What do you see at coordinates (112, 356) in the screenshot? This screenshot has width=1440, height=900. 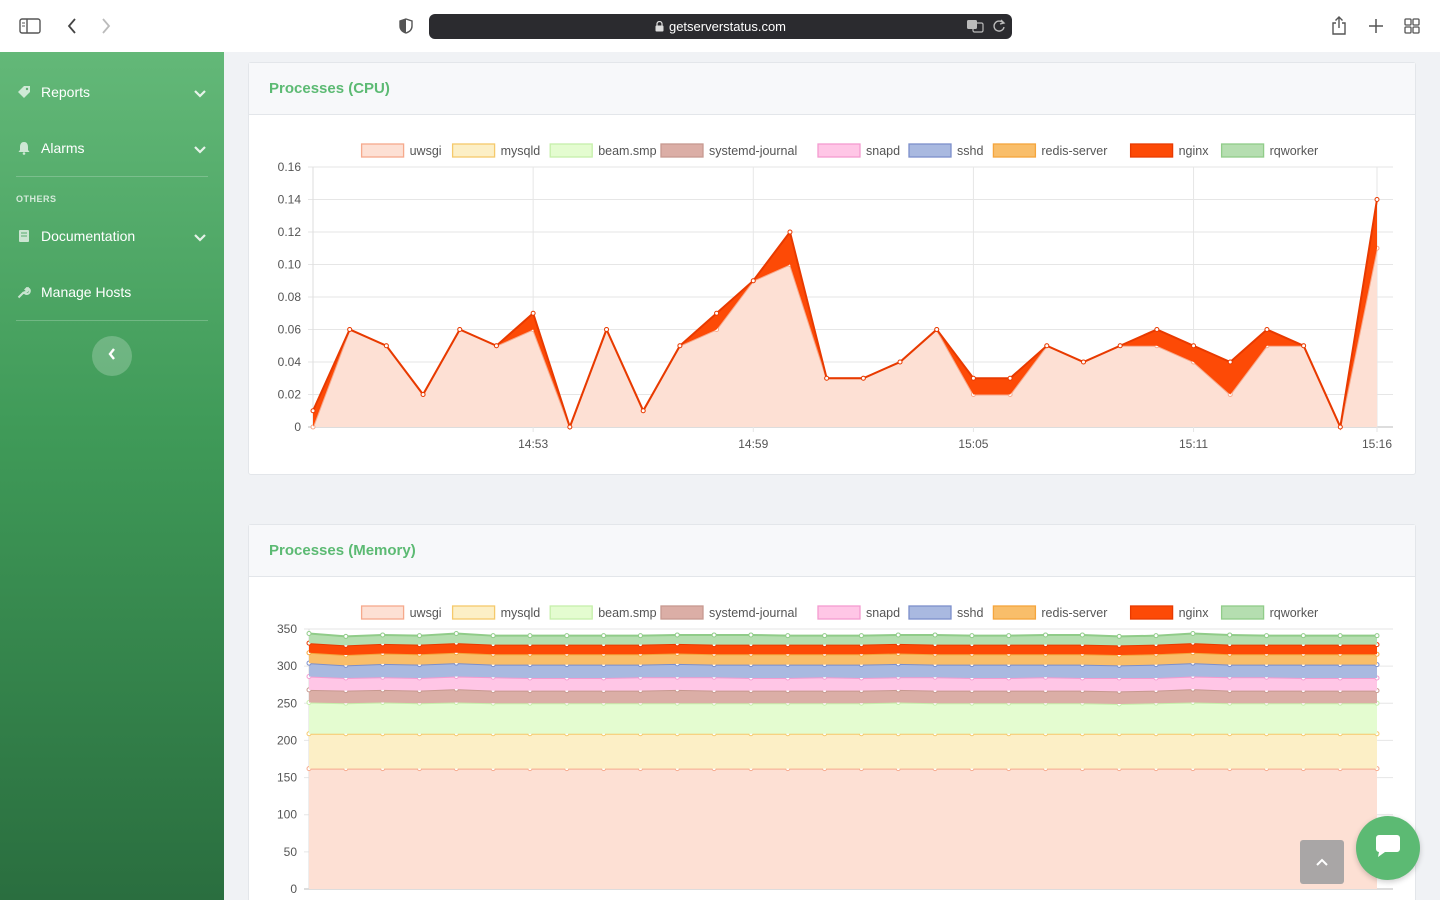 I see `sidebar-collapse-button` at bounding box center [112, 356].